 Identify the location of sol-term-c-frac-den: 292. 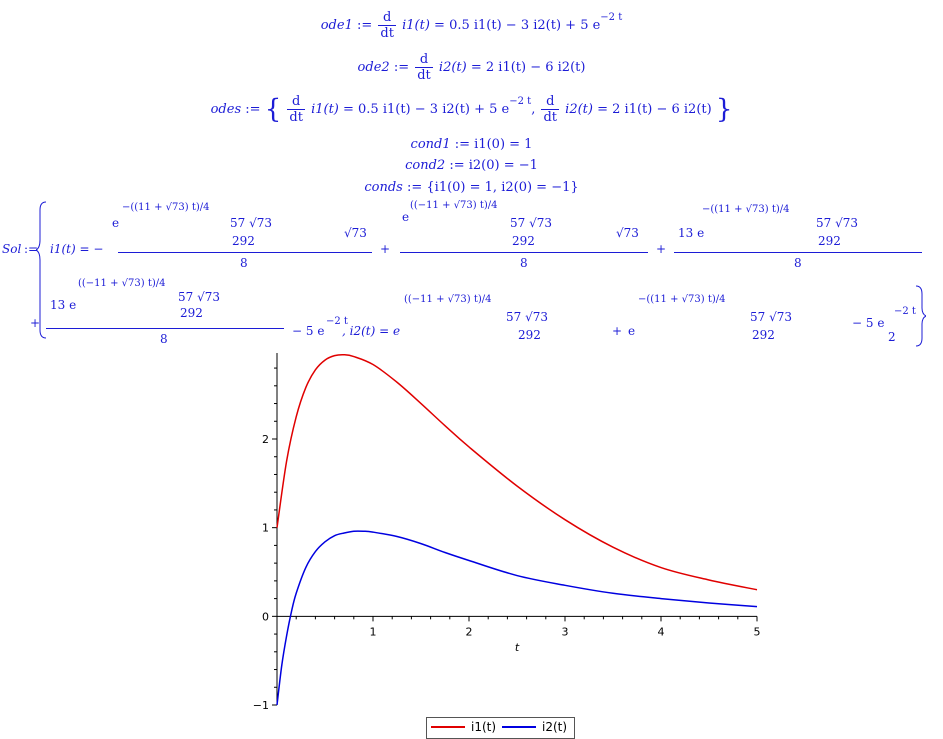
(829, 241).